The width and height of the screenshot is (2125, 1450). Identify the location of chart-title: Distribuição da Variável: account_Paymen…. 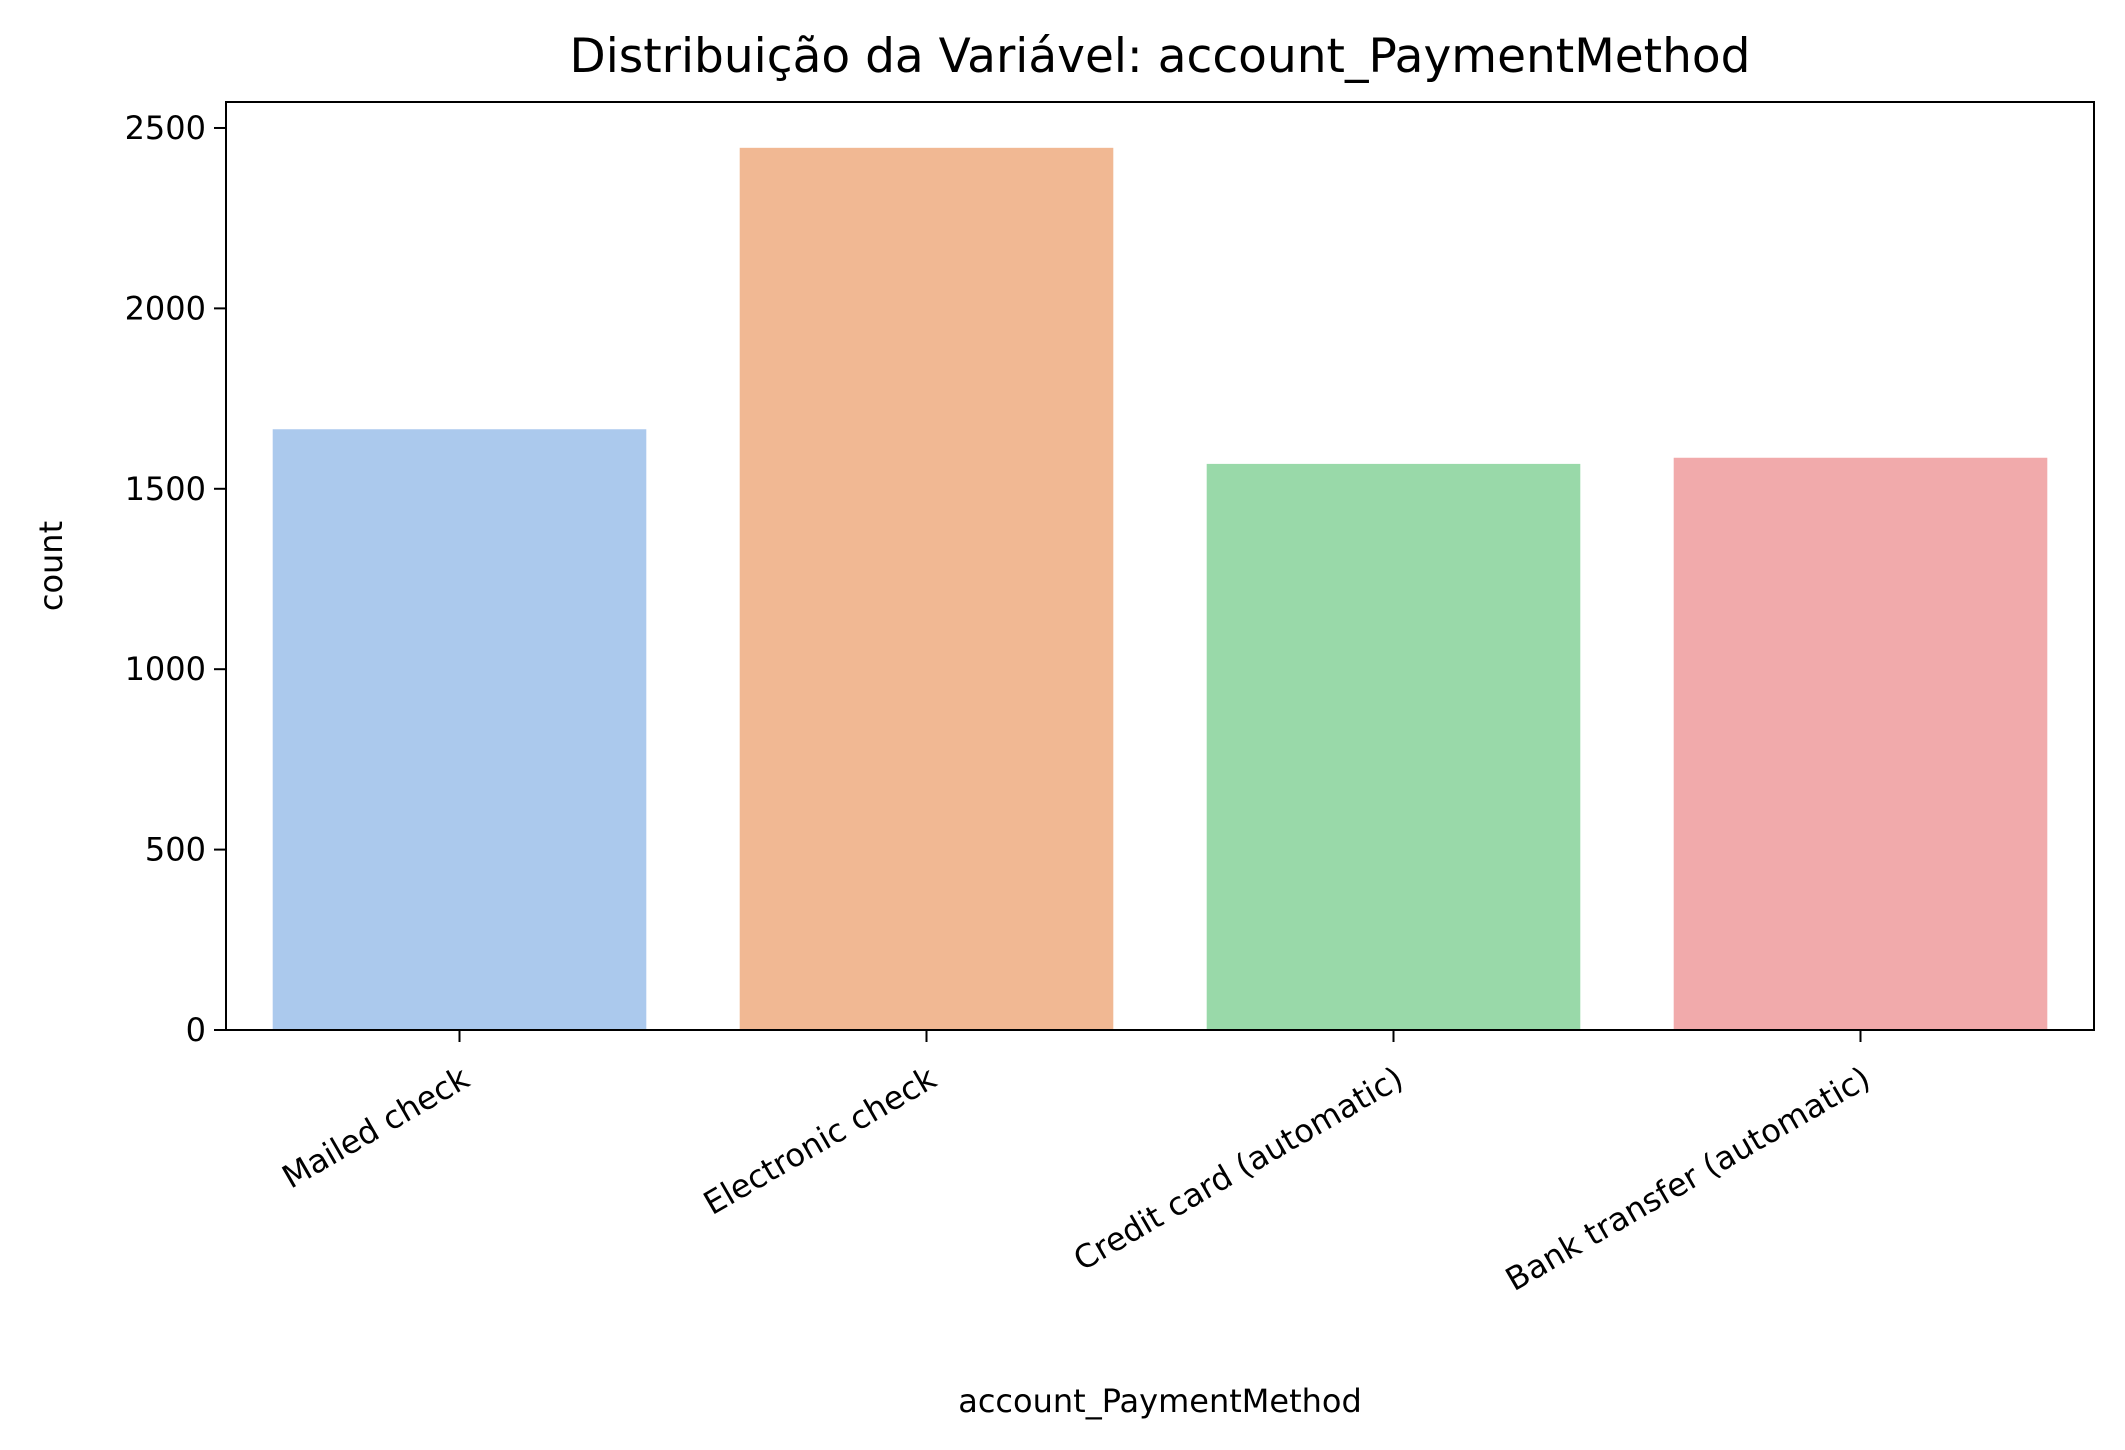
(1160, 56).